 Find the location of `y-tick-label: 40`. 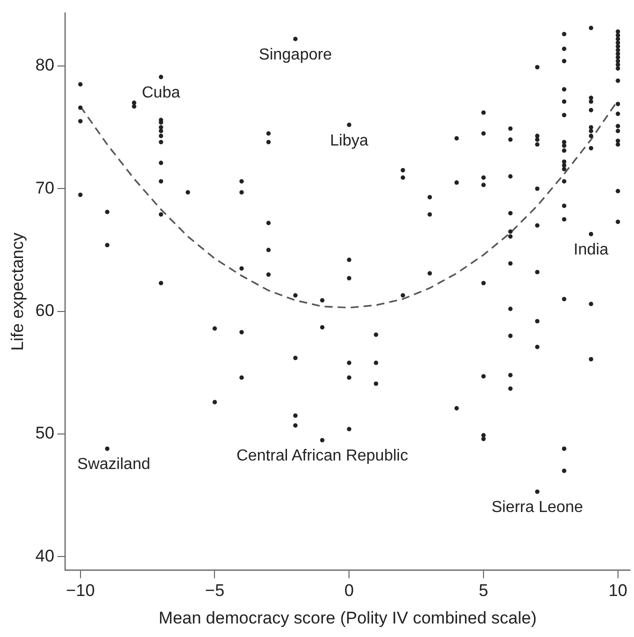

y-tick-label: 40 is located at coordinates (44, 556).